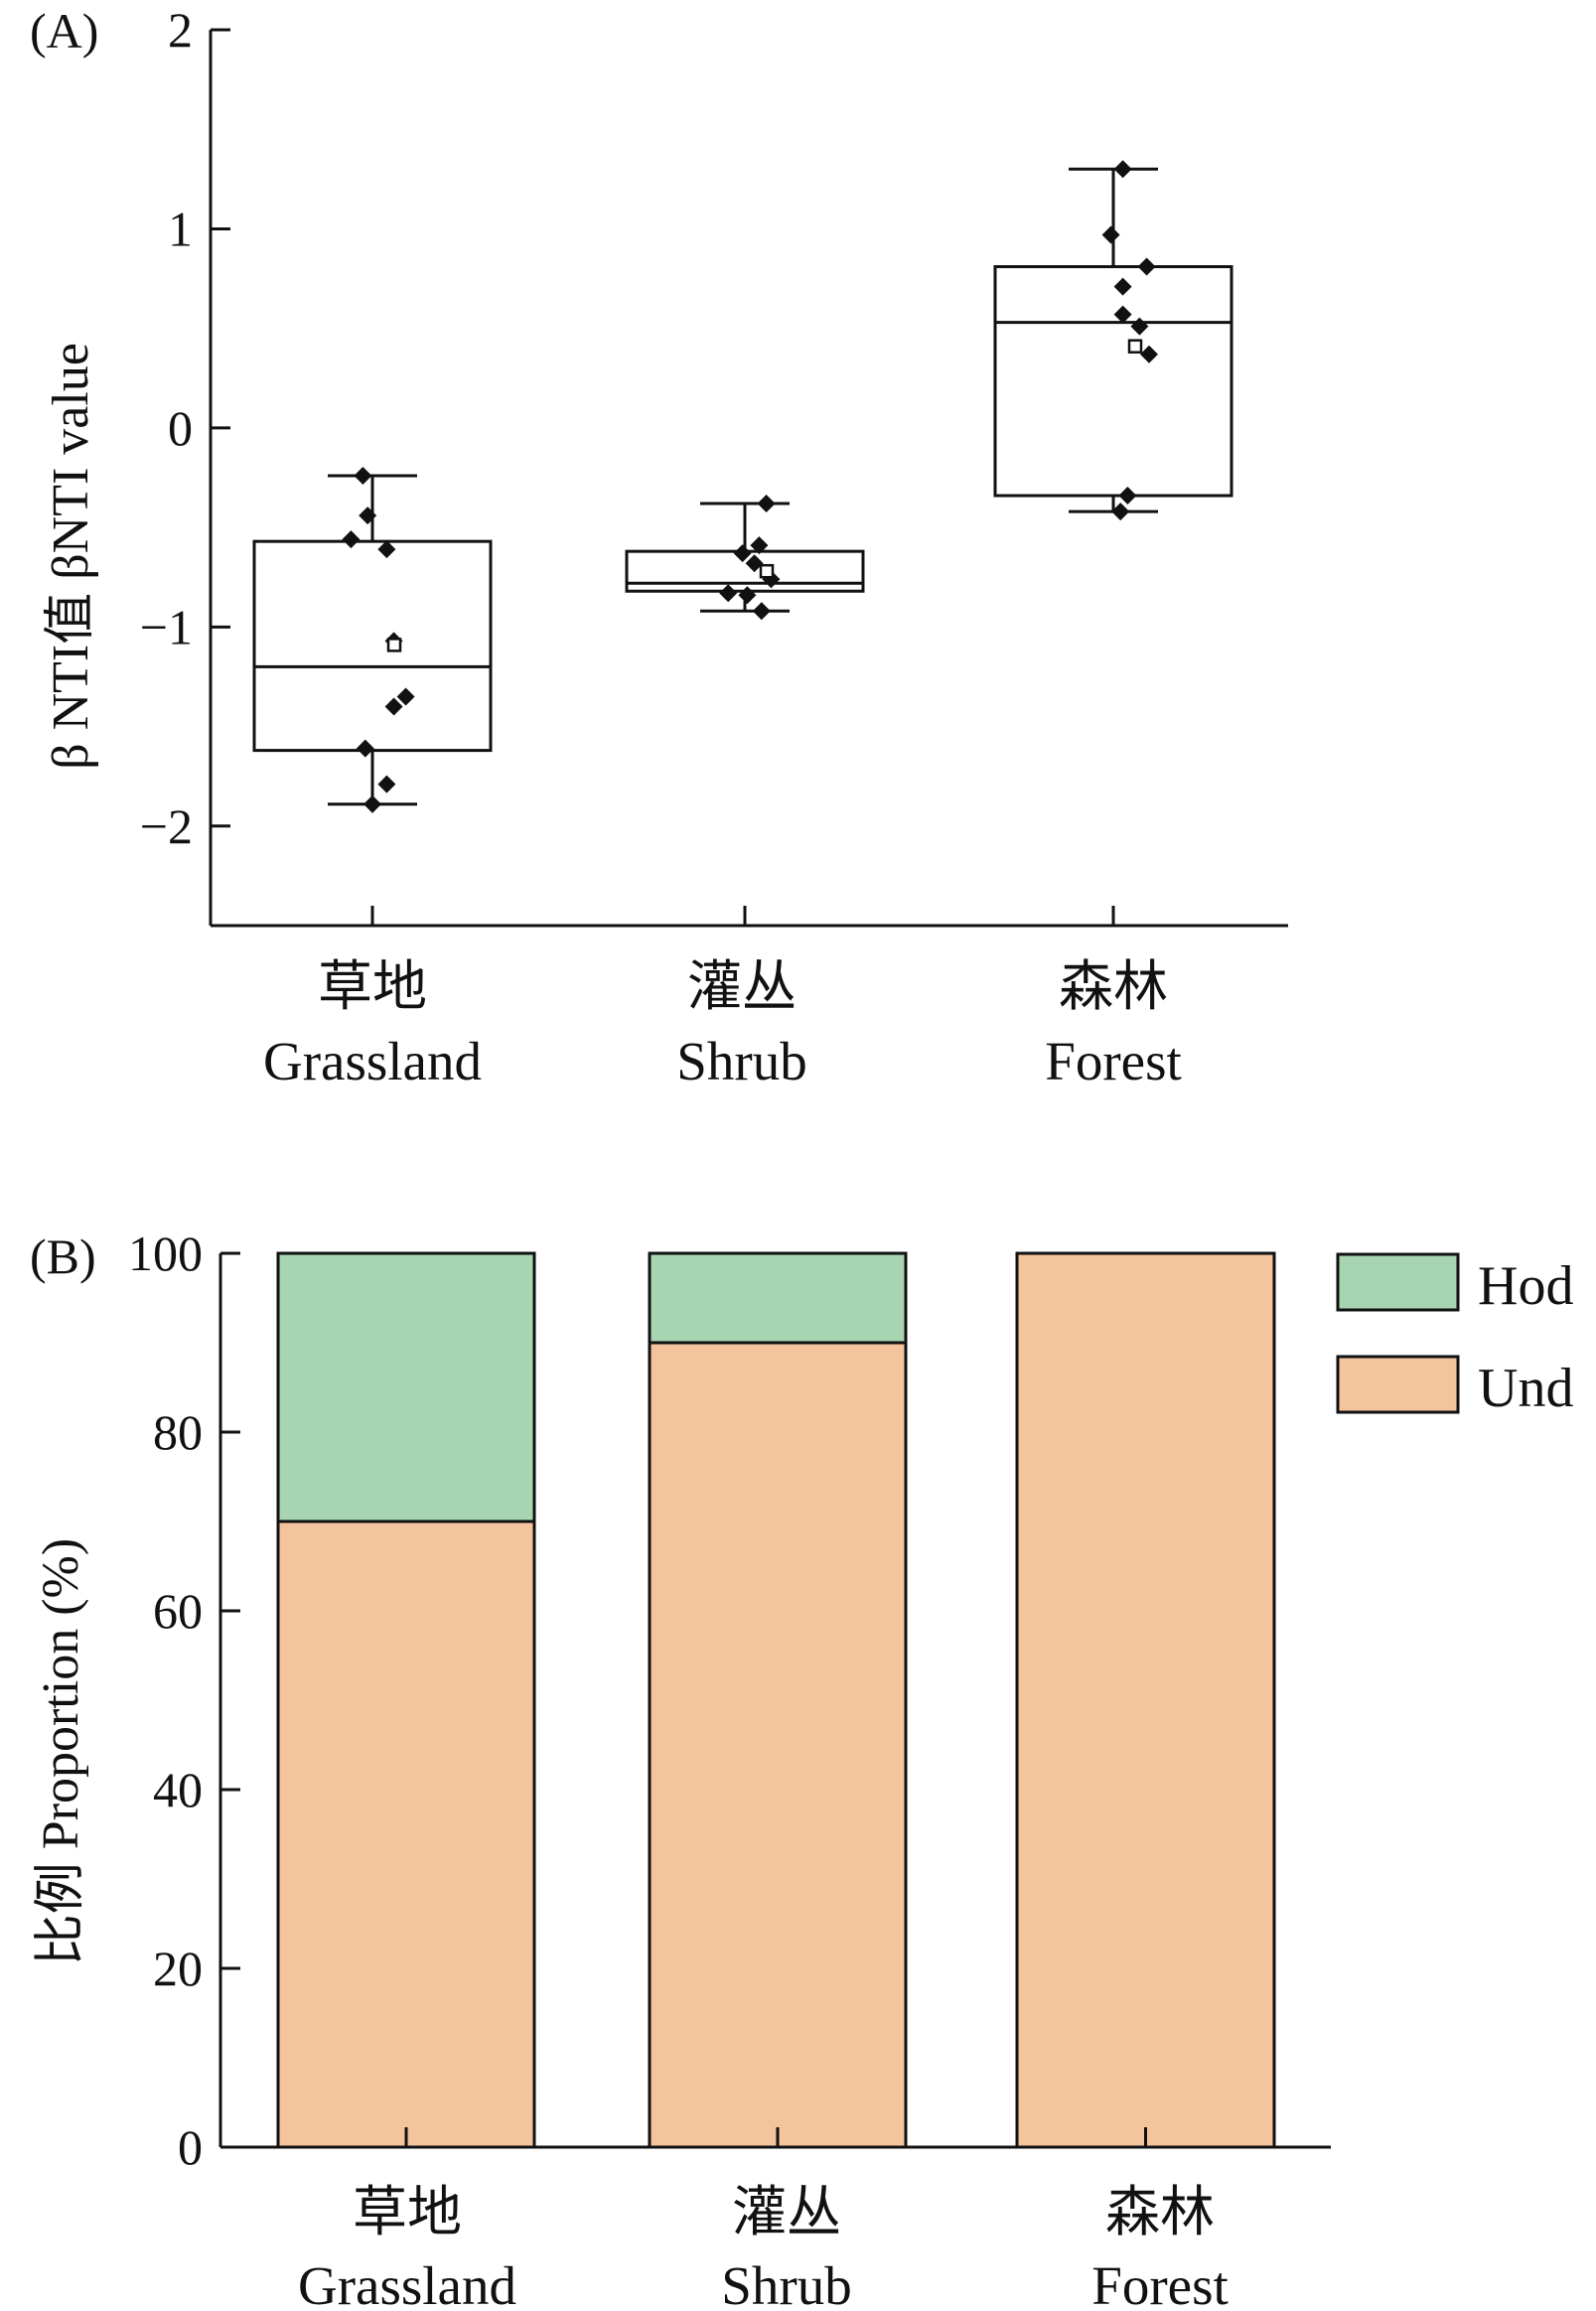 Image resolution: width=1596 pixels, height=2311 pixels. I want to click on panel-b-y-tick-label: 100, so click(165, 1253).